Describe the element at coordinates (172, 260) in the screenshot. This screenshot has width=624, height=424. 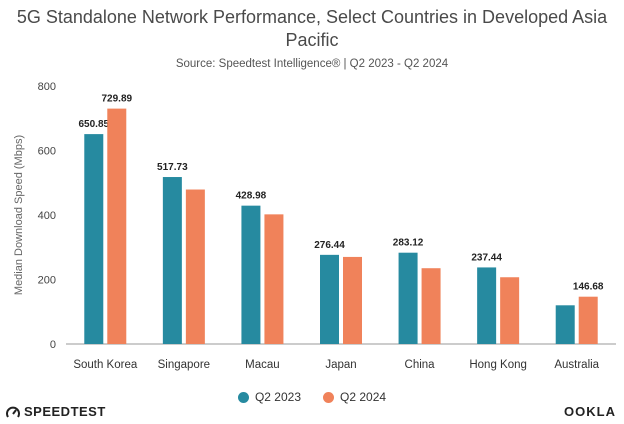
I see `bar-singapore-q2-2023` at that location.